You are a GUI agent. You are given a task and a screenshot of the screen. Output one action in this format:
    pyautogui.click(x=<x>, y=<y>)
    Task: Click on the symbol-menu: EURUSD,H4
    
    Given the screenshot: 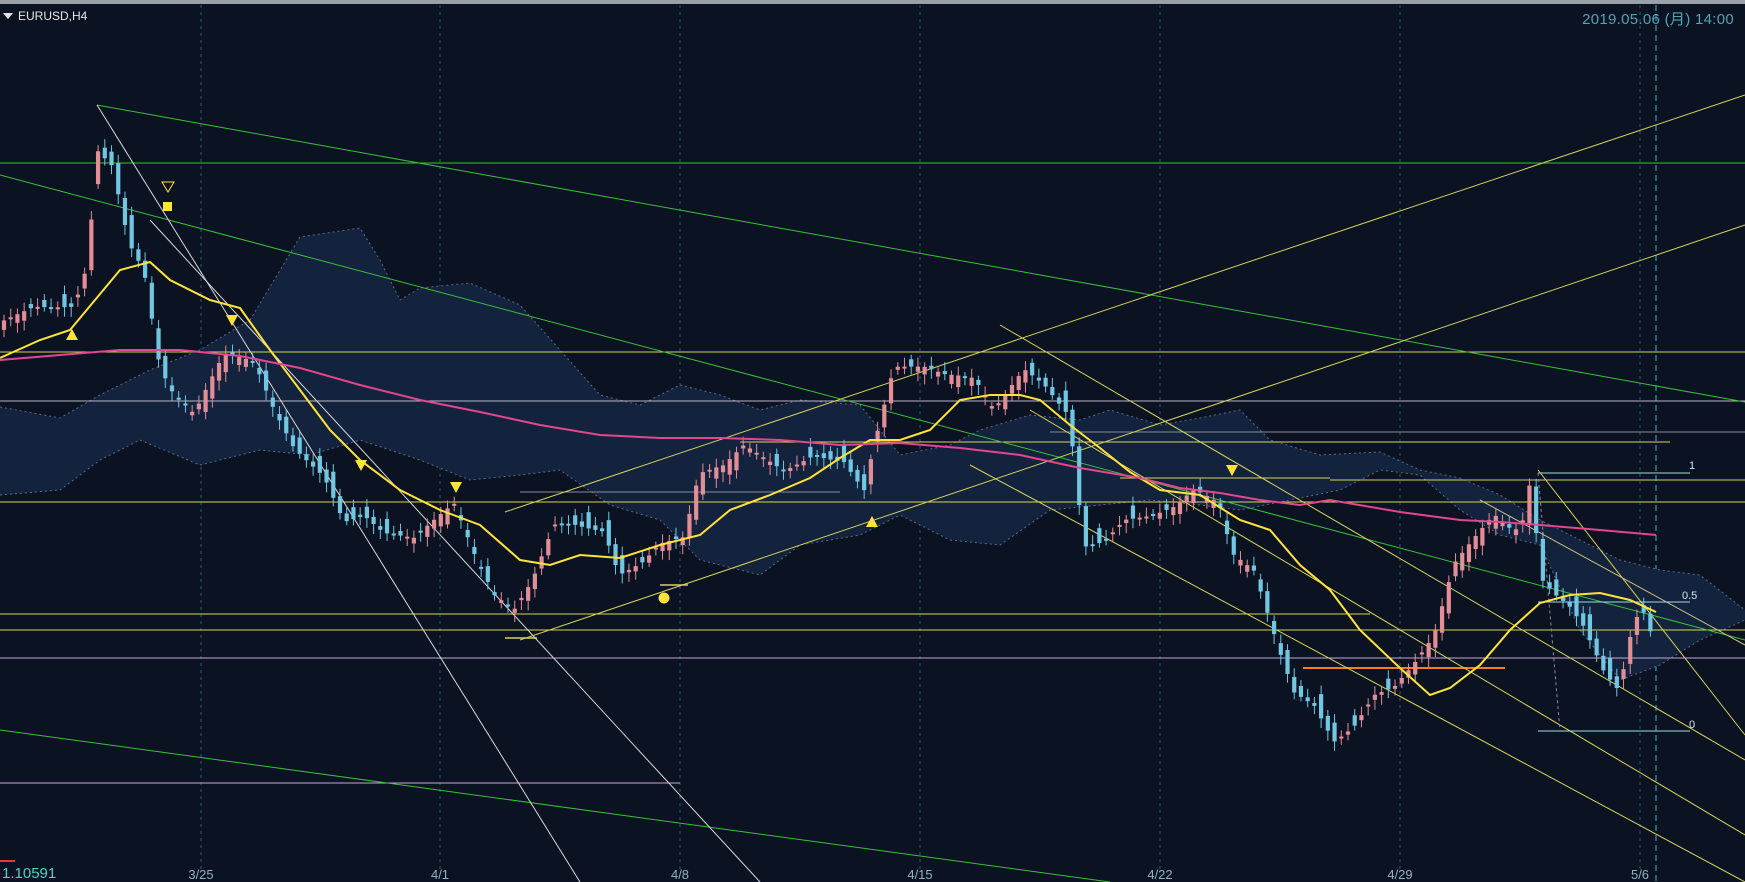 What is the action you would take?
    pyautogui.click(x=45, y=16)
    